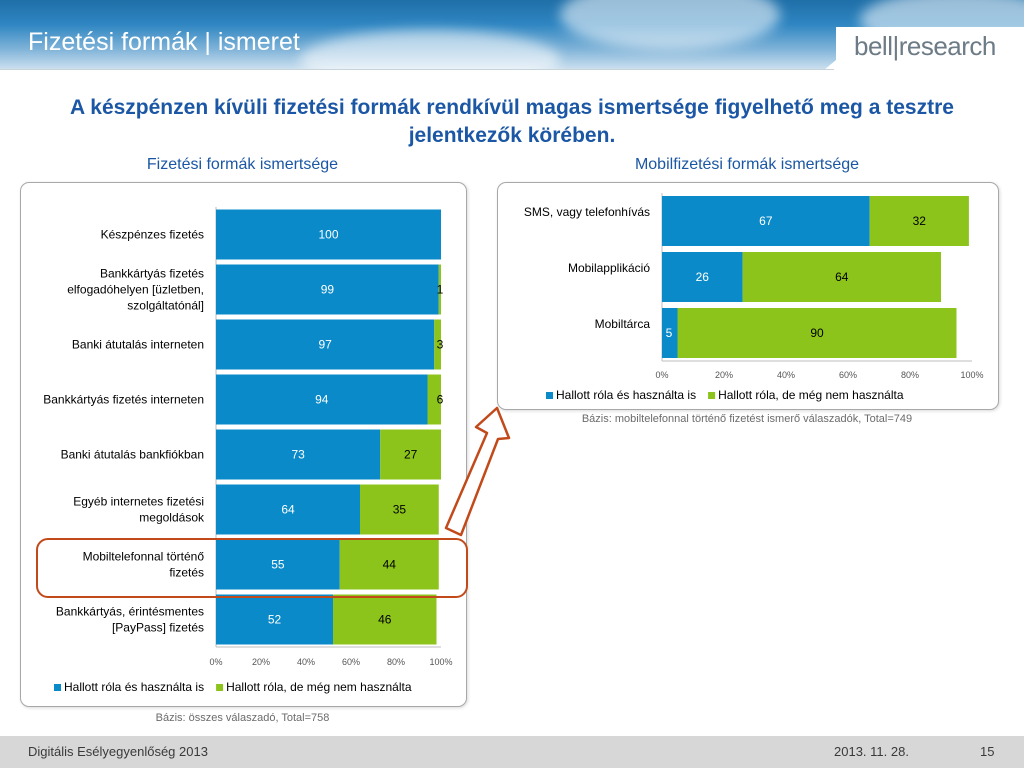 The image size is (1024, 768). Describe the element at coordinates (135, 290) in the screenshot. I see `category-label: elfogadóhelyen [üzletben,` at that location.